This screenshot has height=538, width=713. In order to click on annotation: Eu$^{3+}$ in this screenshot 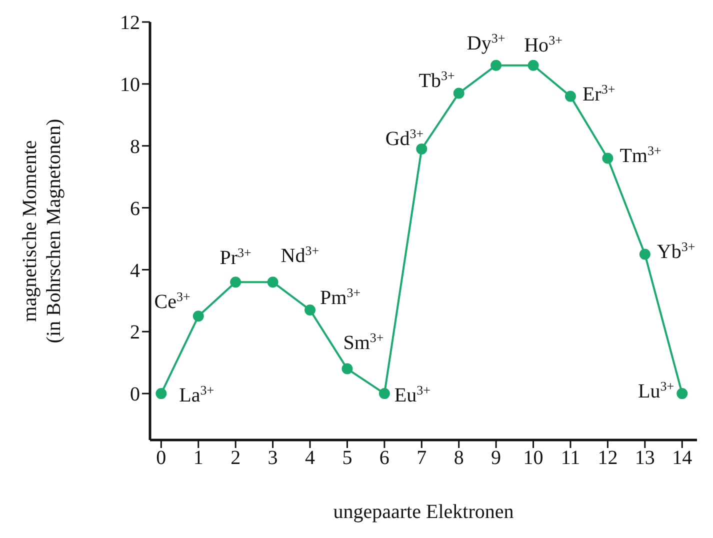, I will do `click(412, 394)`.